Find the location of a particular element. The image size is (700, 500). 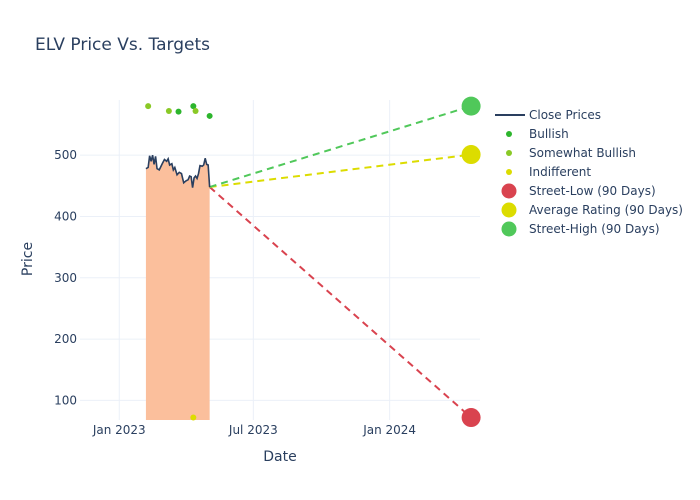

close-price-line is located at coordinates (178, 171).